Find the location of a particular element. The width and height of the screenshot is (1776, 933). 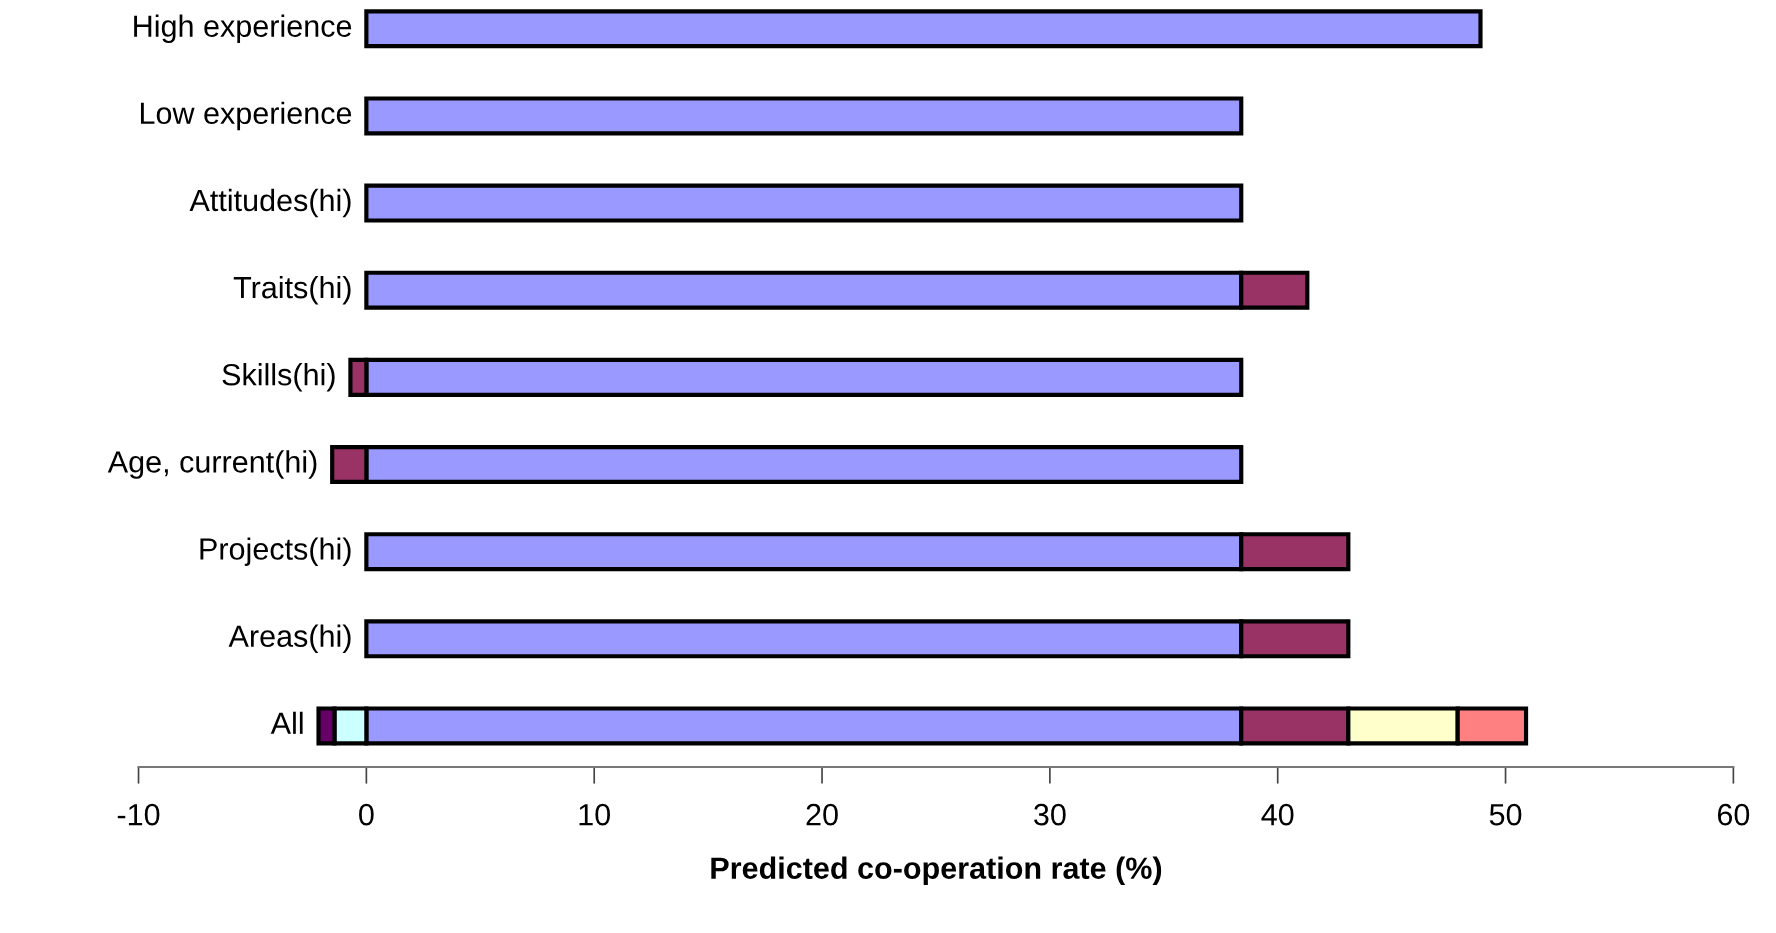

x-tick-label: 50 is located at coordinates (1505, 814).